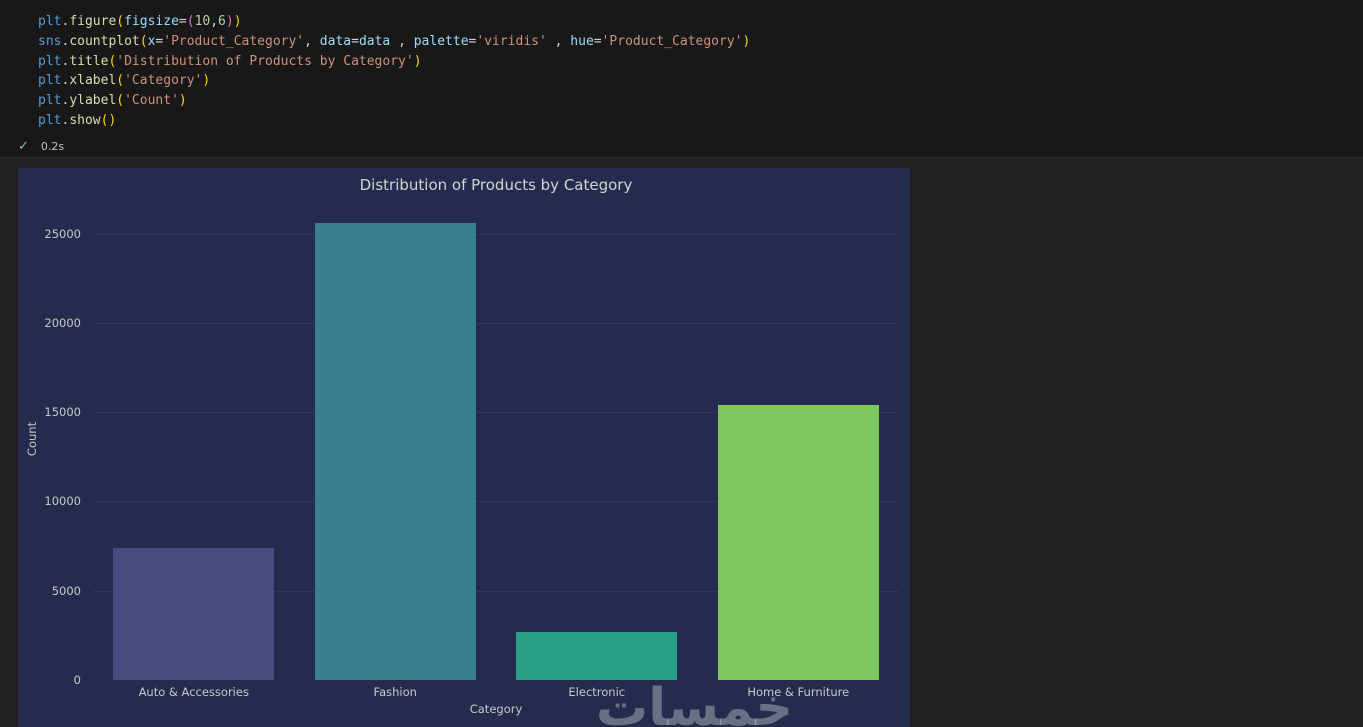 Image resolution: width=1363 pixels, height=727 pixels. What do you see at coordinates (112, 101) in the screenshot?
I see `code-line: plt.ylabel('Count')` at bounding box center [112, 101].